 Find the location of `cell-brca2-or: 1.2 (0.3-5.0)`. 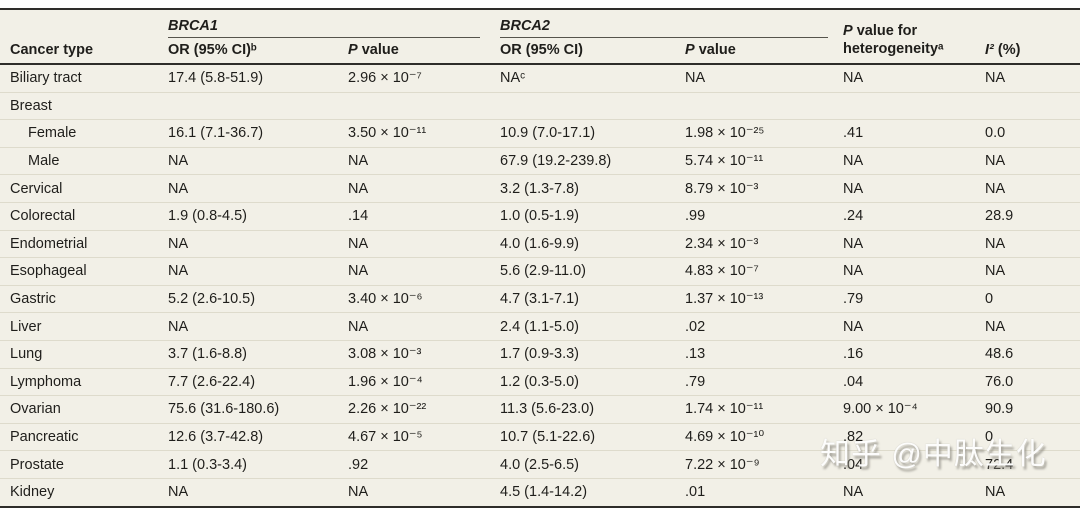

cell-brca2-or: 1.2 (0.3-5.0) is located at coordinates (539, 381).